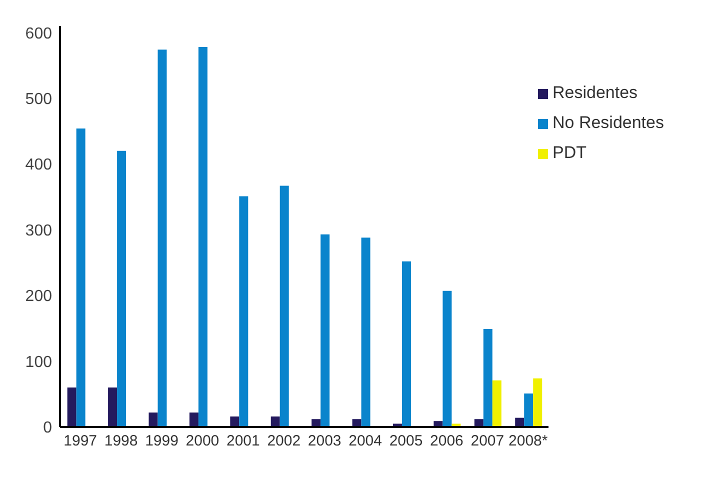  What do you see at coordinates (284, 441) in the screenshot?
I see `x-tick-label: 2002` at bounding box center [284, 441].